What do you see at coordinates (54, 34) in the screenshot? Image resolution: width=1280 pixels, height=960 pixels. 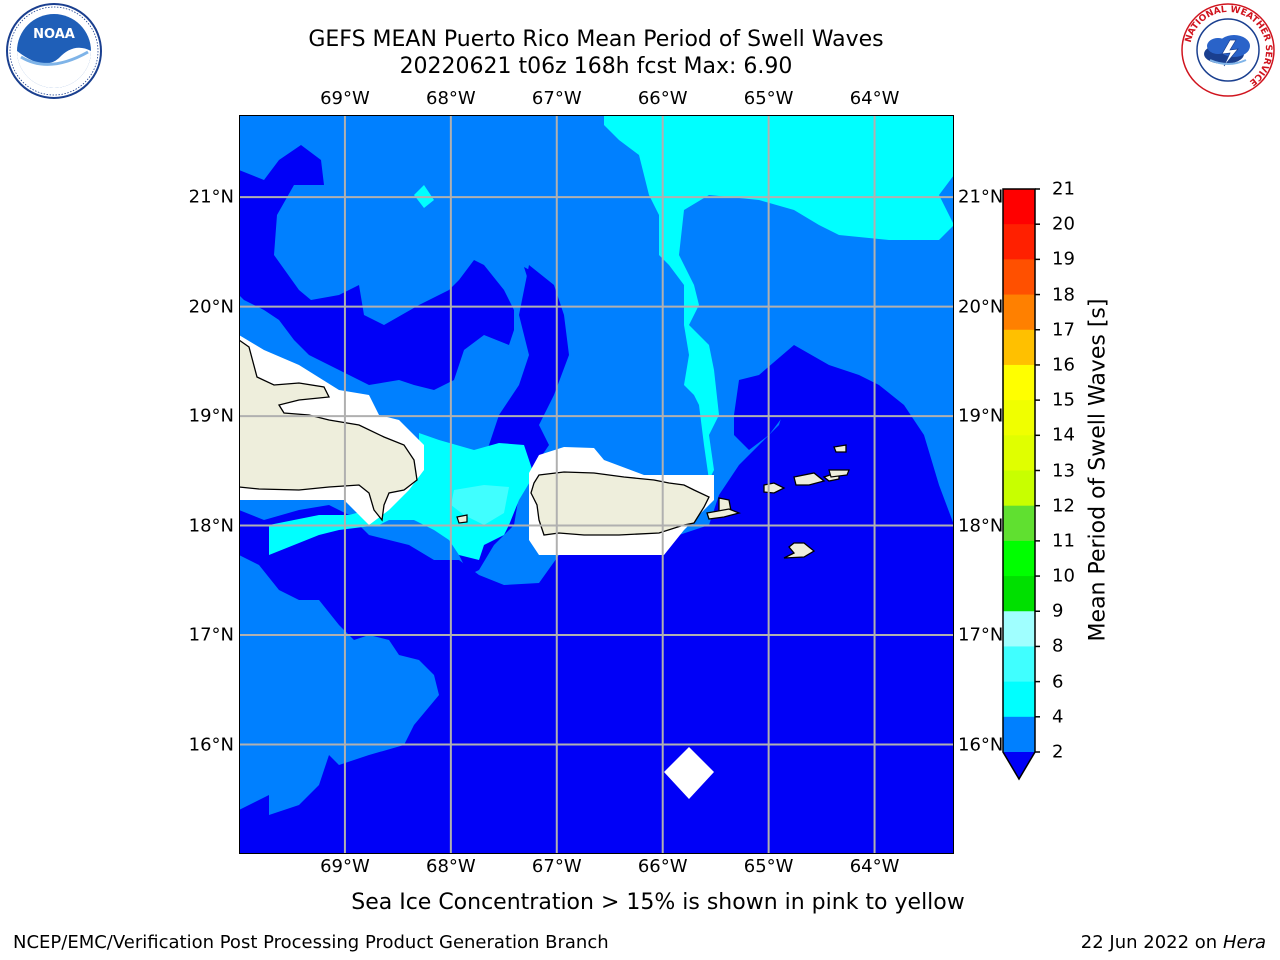 I see `noaa-logo-text: NOAA` at bounding box center [54, 34].